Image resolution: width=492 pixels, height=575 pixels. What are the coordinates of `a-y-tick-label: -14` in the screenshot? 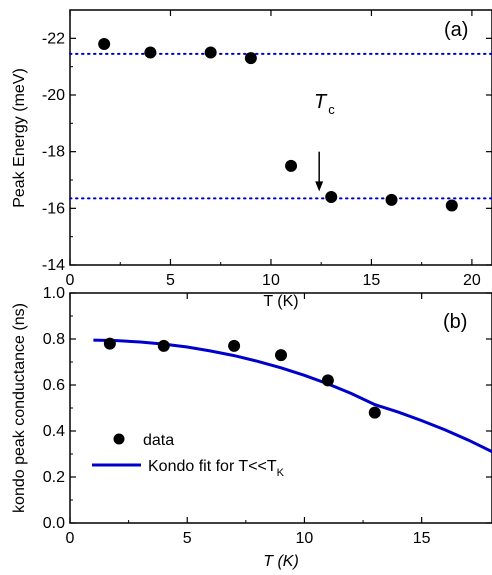 It's located at (53, 265).